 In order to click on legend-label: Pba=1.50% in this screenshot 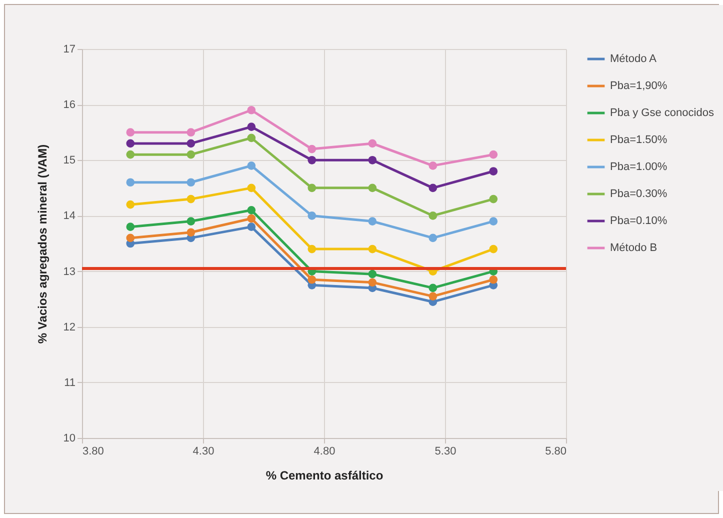, I will do `click(639, 140)`.